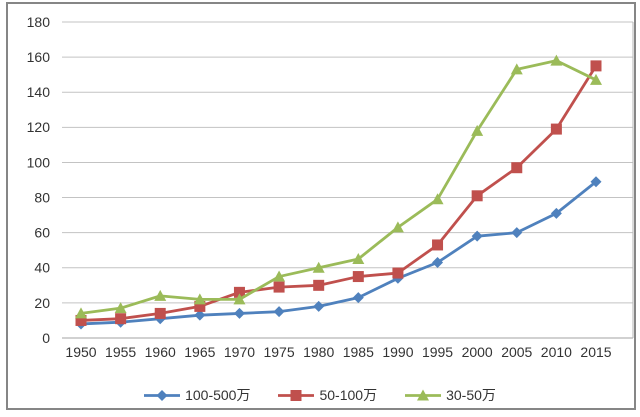  What do you see at coordinates (39, 127) in the screenshot?
I see `y-tick-label: 120` at bounding box center [39, 127].